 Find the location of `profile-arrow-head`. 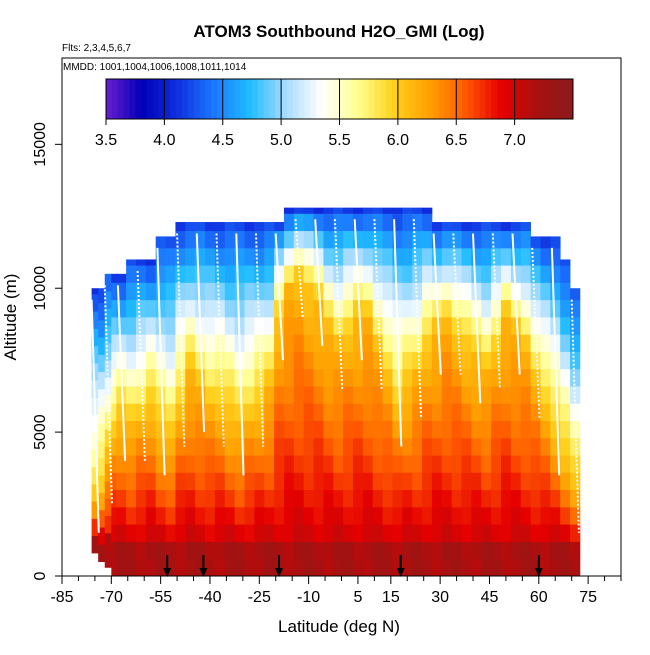

profile-arrow-head is located at coordinates (279, 572).